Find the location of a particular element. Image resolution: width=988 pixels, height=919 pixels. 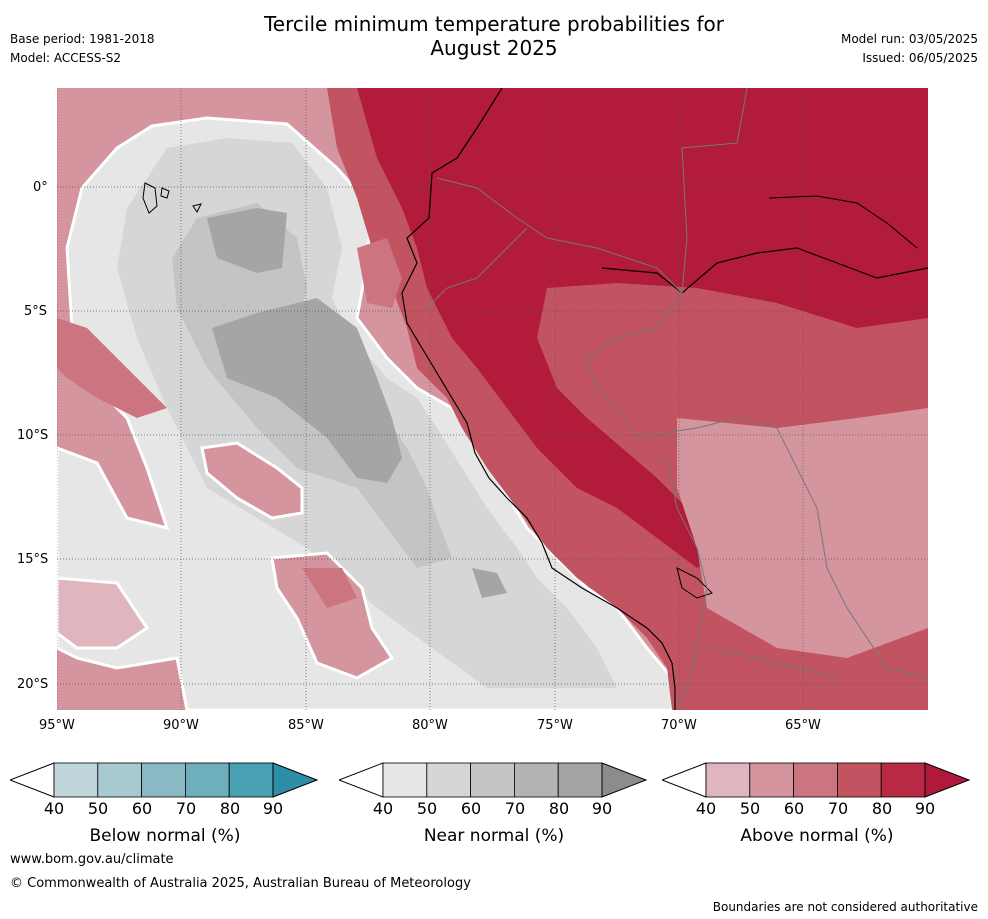

base-period: Base period: 1981-2018 is located at coordinates (82, 39).